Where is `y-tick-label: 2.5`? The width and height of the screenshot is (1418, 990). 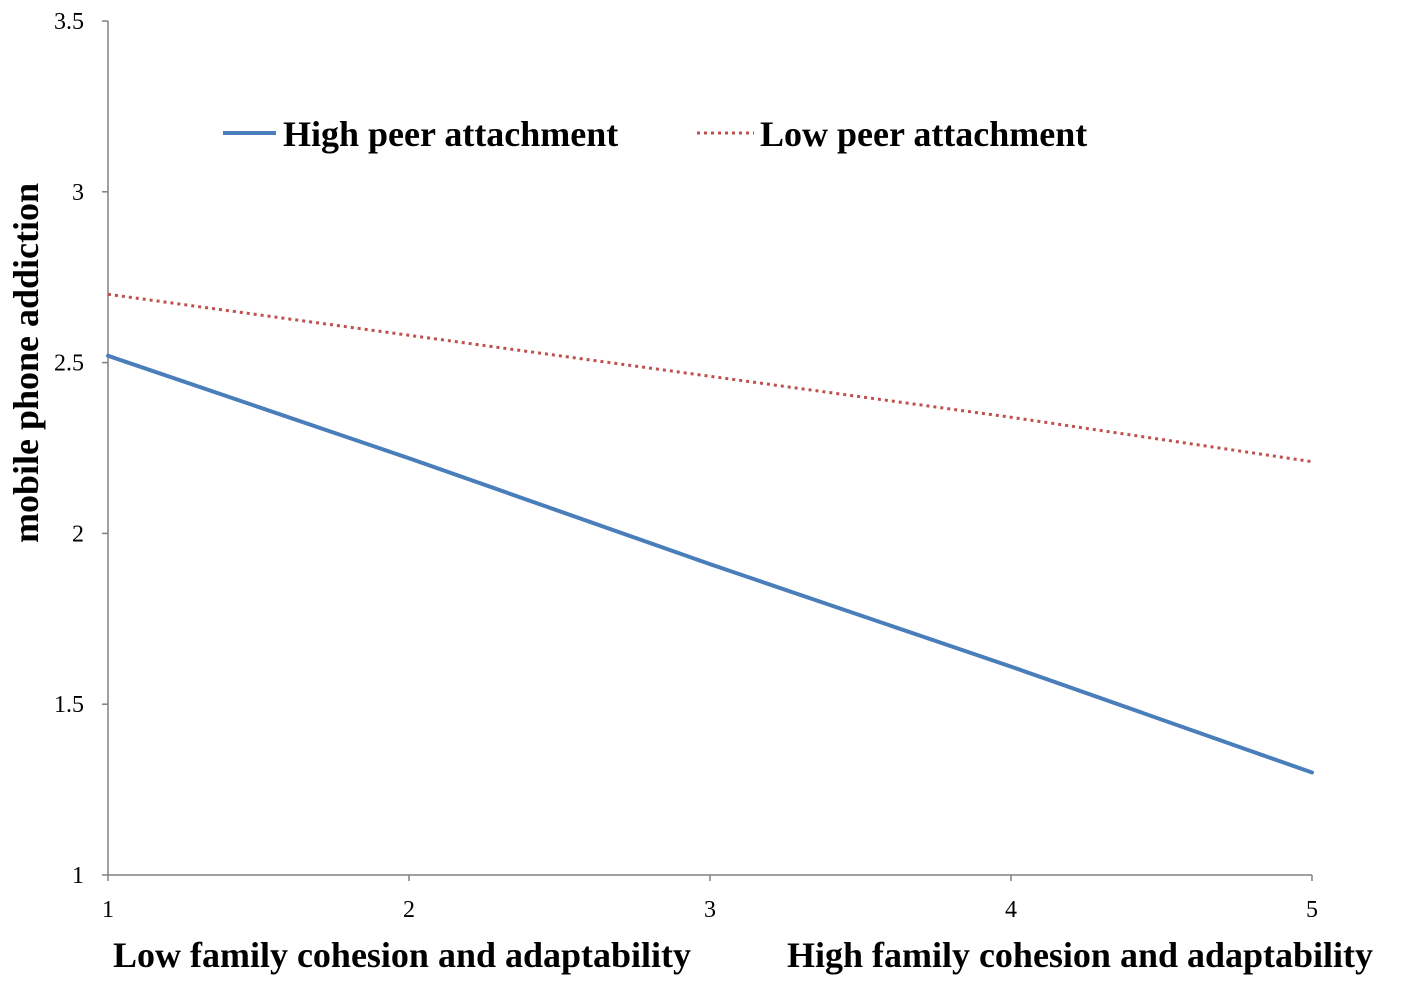 y-tick-label: 2.5 is located at coordinates (69, 364).